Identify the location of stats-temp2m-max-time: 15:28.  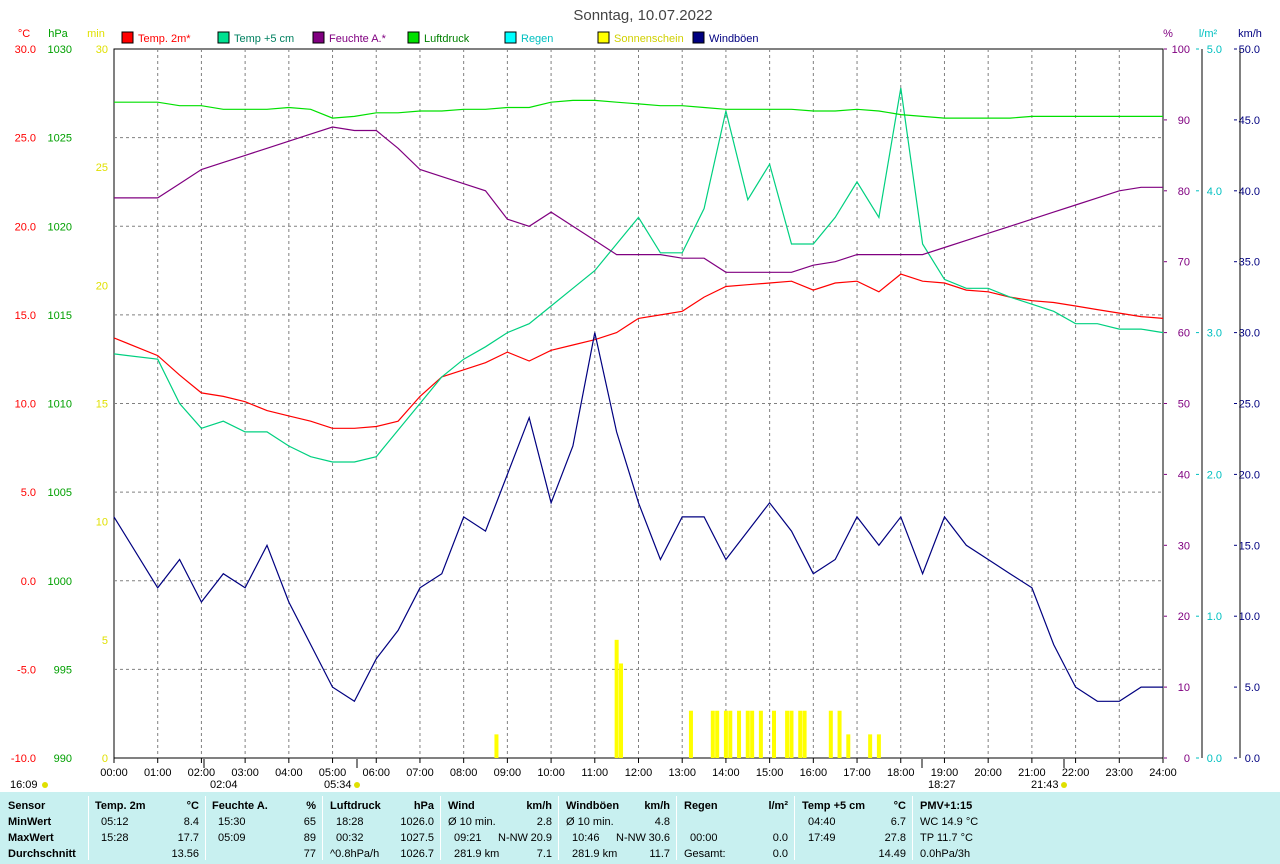
(115, 838).